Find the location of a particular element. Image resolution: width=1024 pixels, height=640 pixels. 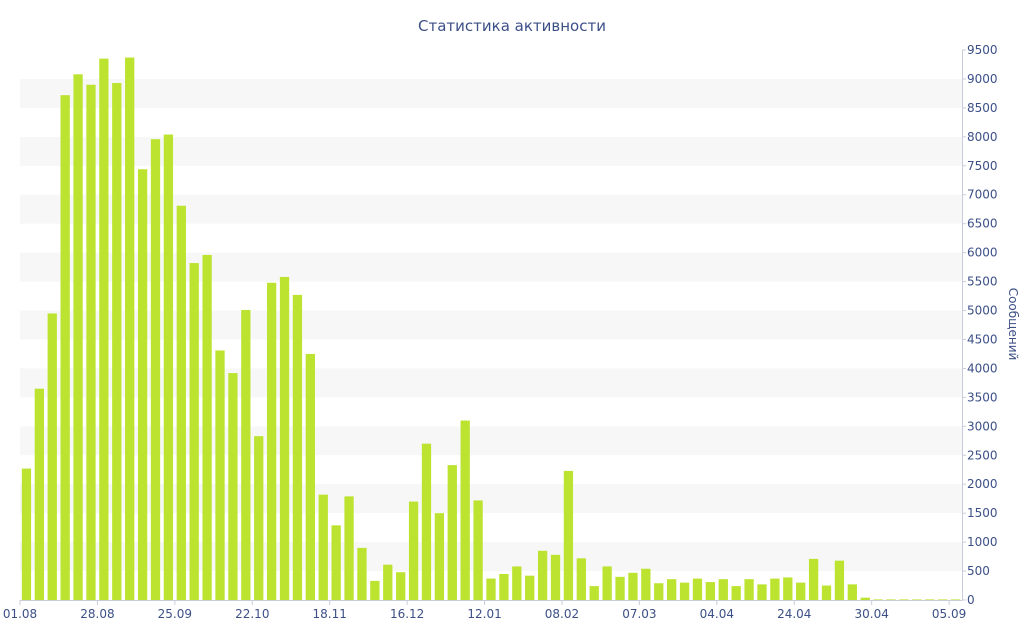

x-tick-label: 05.09 is located at coordinates (949, 614).